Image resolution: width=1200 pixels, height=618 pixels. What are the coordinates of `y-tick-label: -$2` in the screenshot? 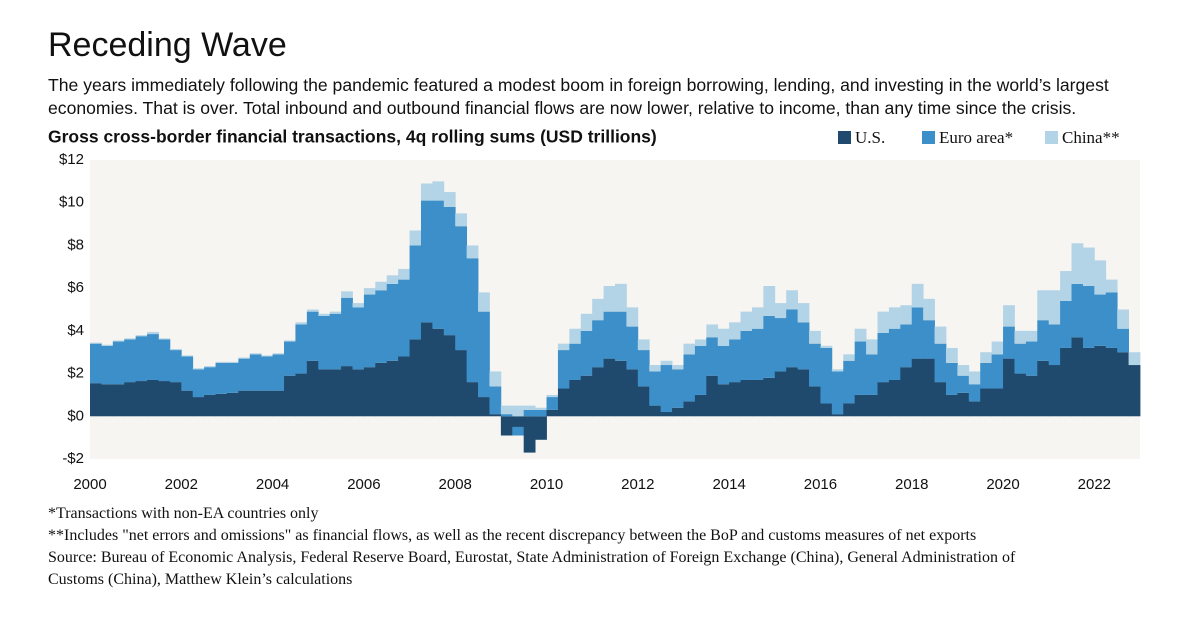 It's located at (73, 458).